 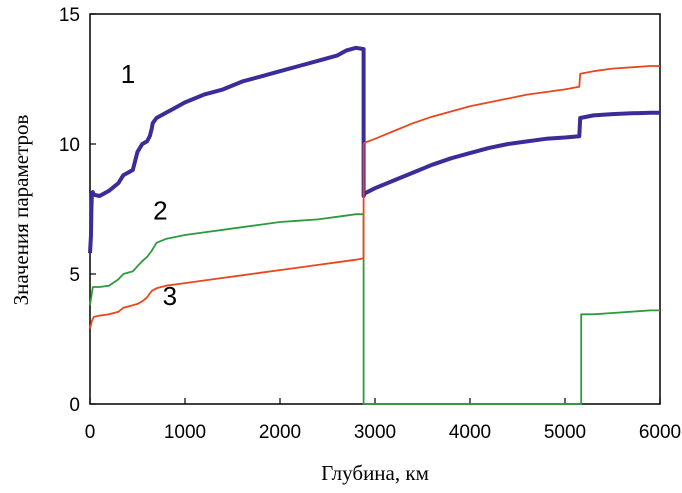 I want to click on y-axis: 0 5 10 15, so click(x=77, y=210).